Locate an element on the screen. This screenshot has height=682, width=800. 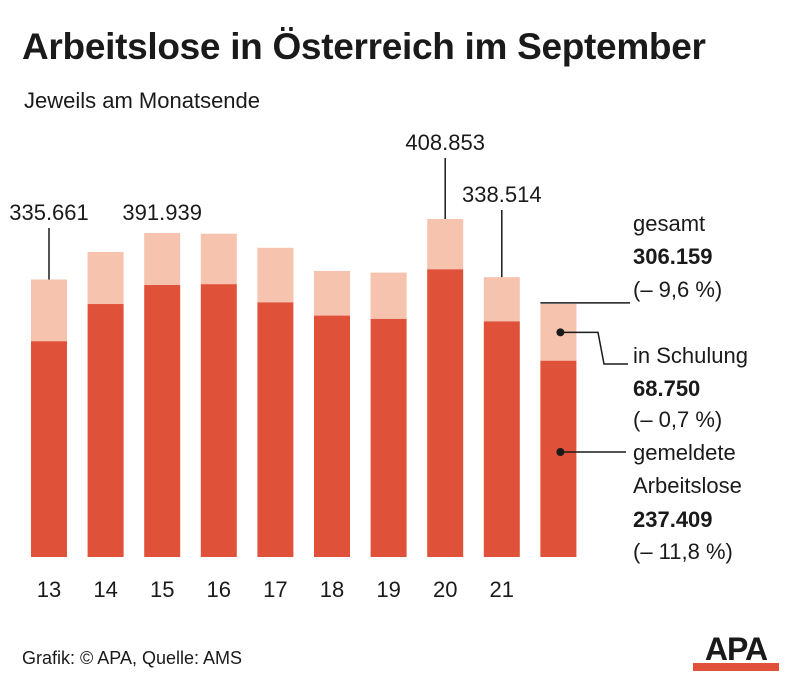
x-tick-label: 20 is located at coordinates (445, 589).